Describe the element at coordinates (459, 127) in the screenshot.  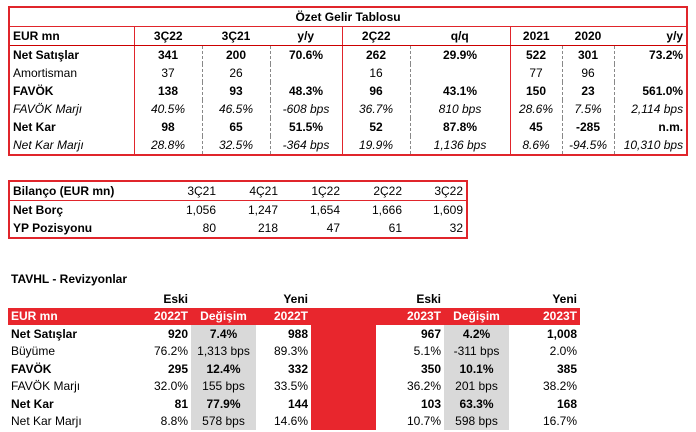
I see `income-cell: 87.8%` at that location.